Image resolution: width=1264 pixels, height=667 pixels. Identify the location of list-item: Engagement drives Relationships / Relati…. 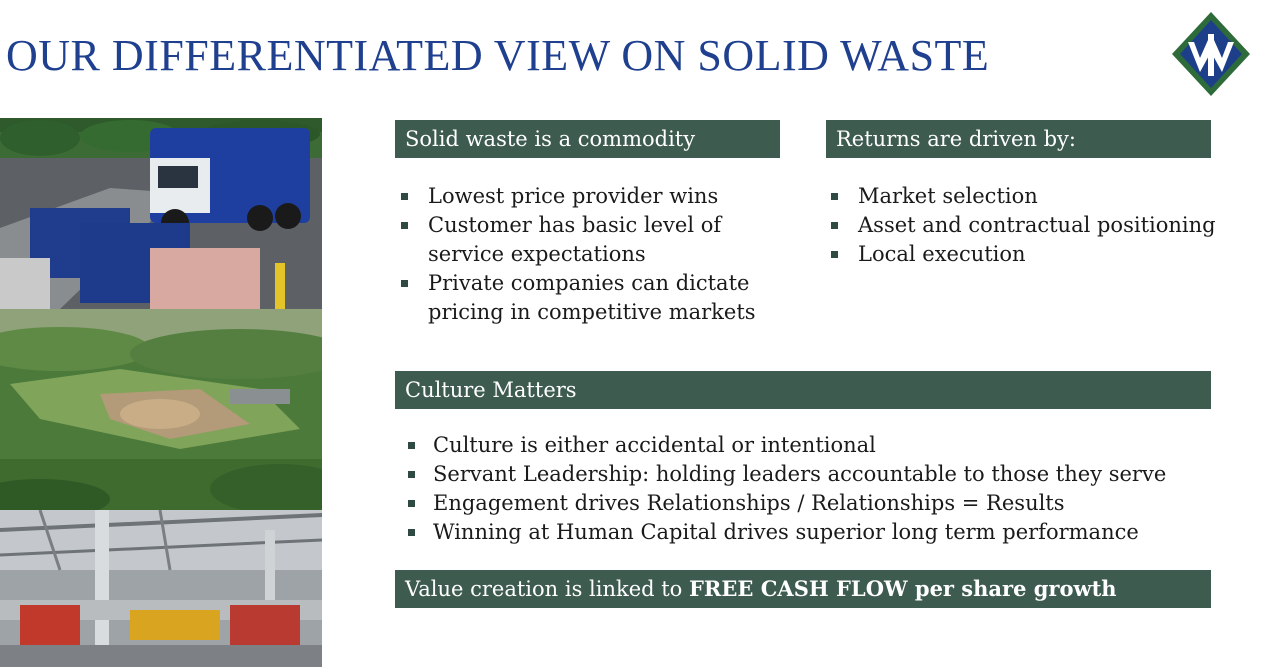
(810, 503).